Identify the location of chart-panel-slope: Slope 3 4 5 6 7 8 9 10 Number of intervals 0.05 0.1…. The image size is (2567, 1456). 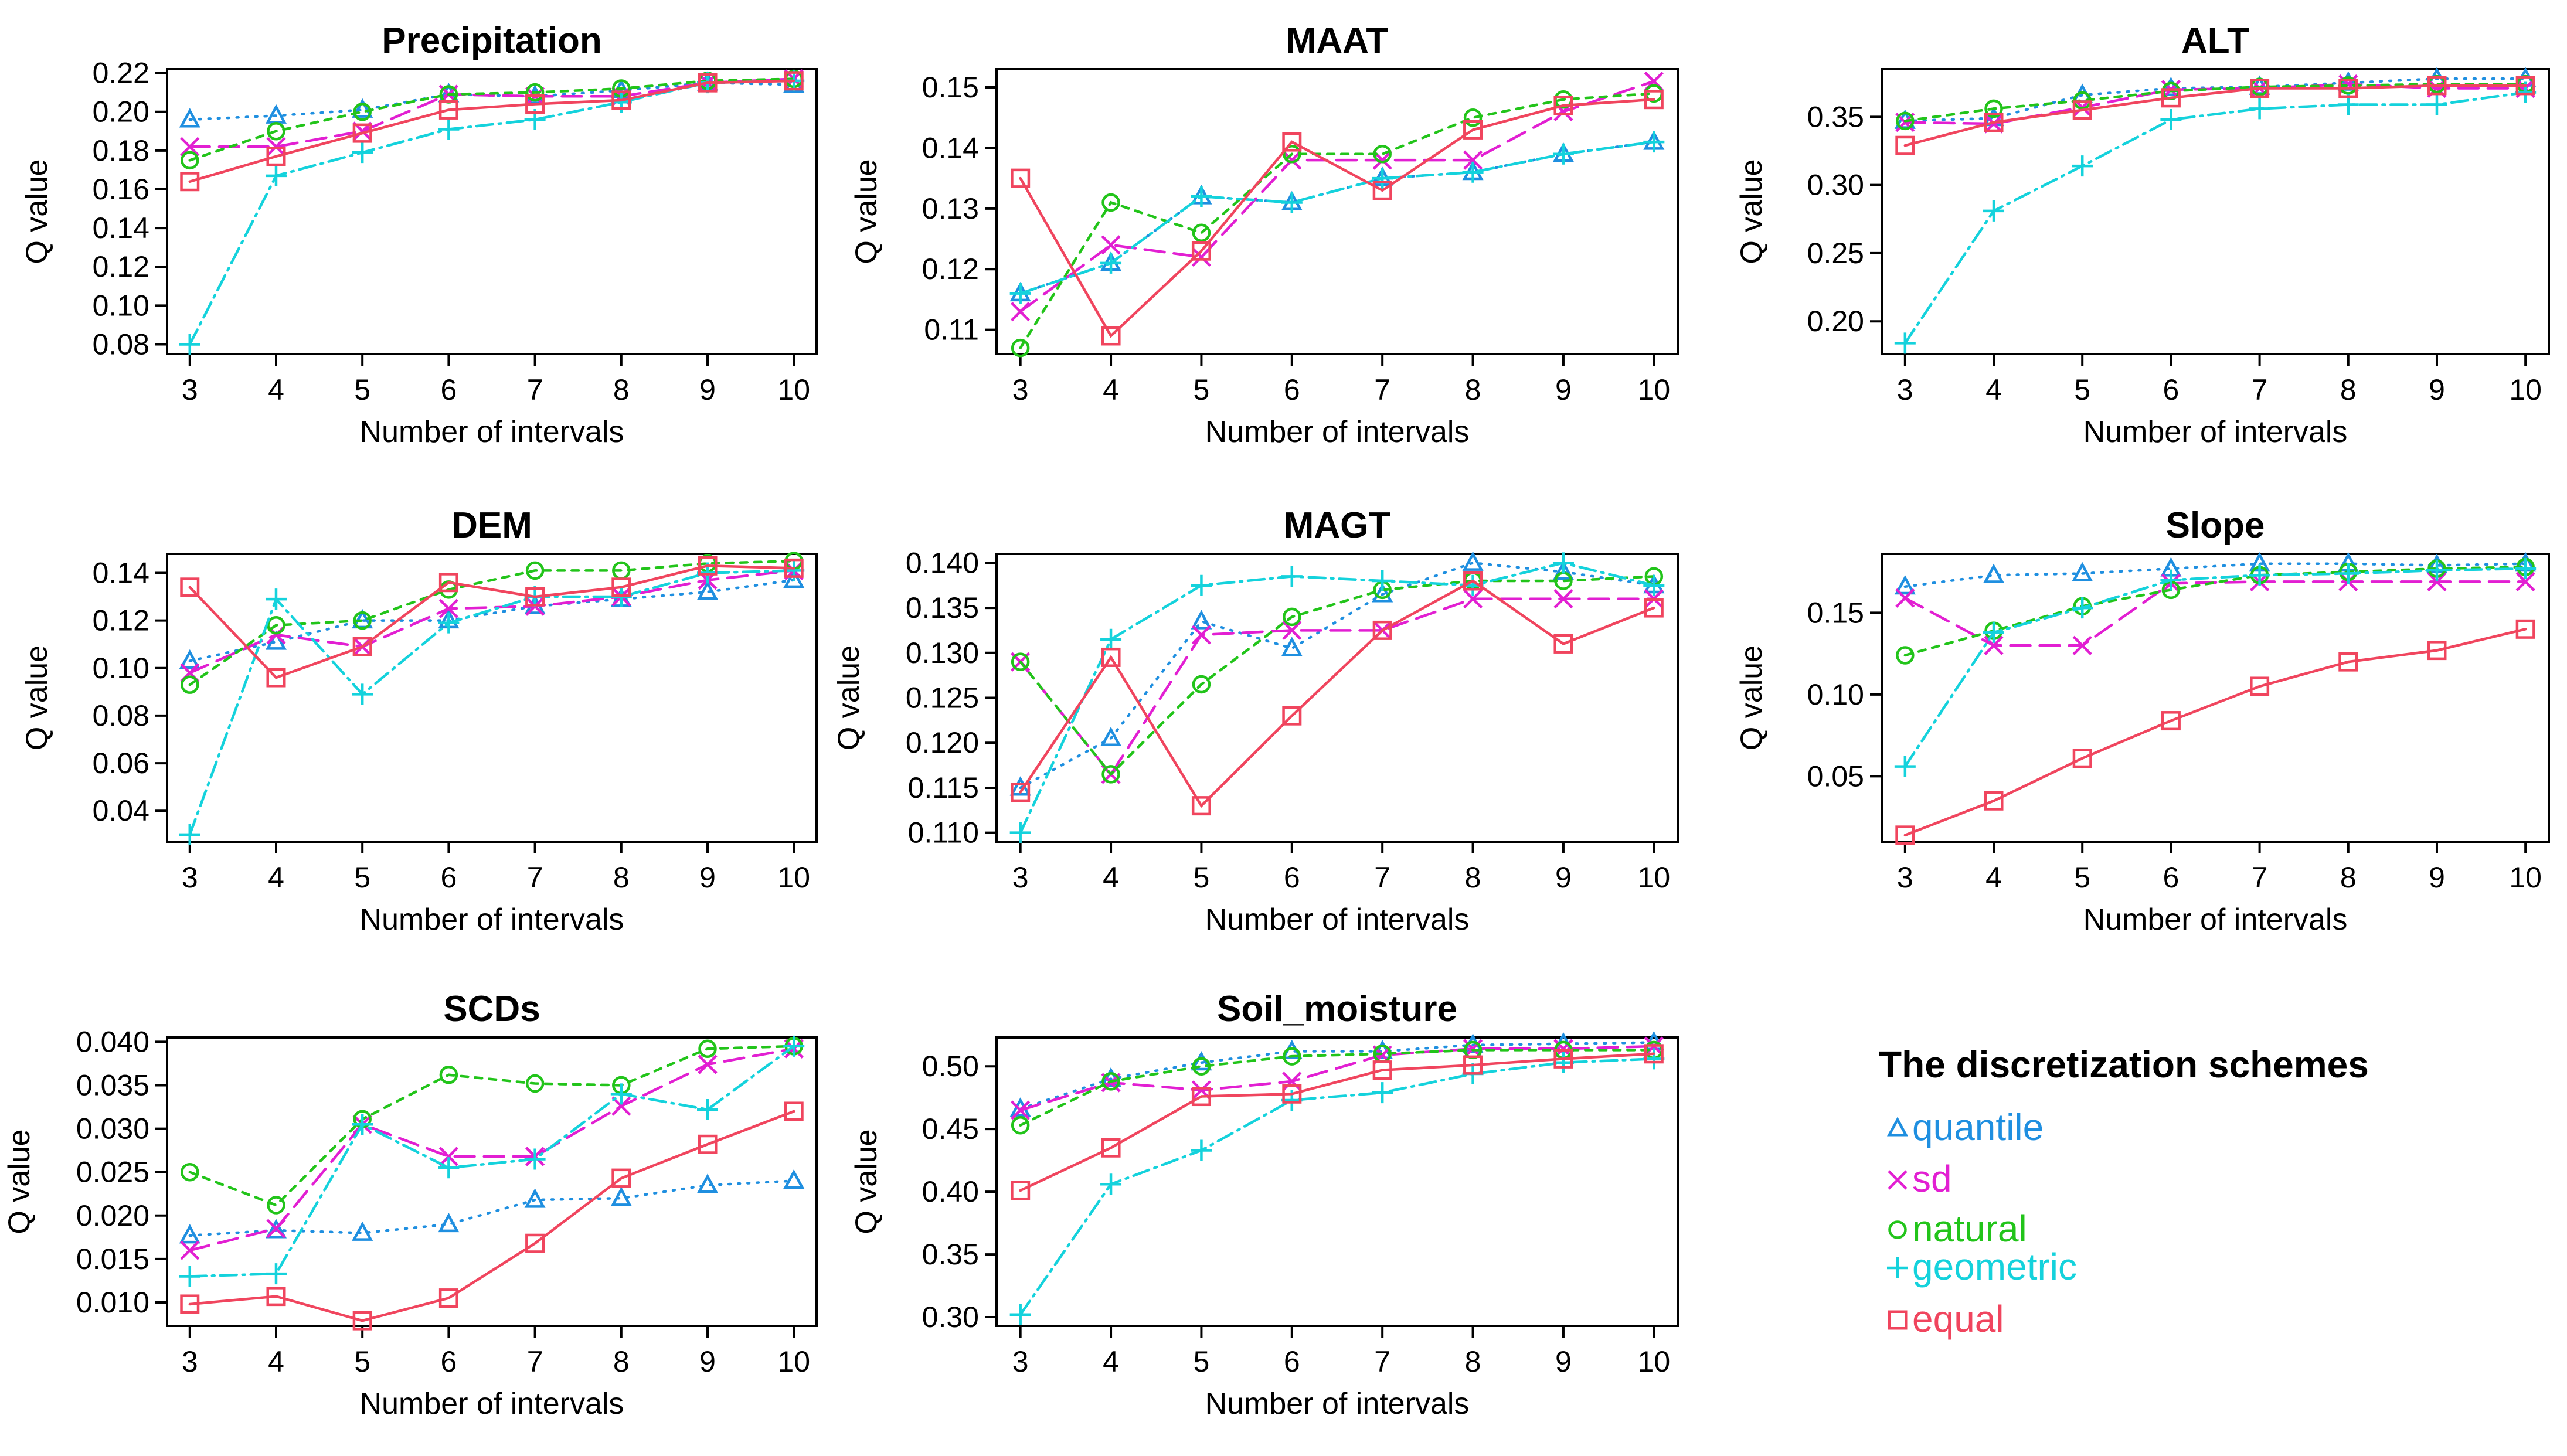
(2142, 721).